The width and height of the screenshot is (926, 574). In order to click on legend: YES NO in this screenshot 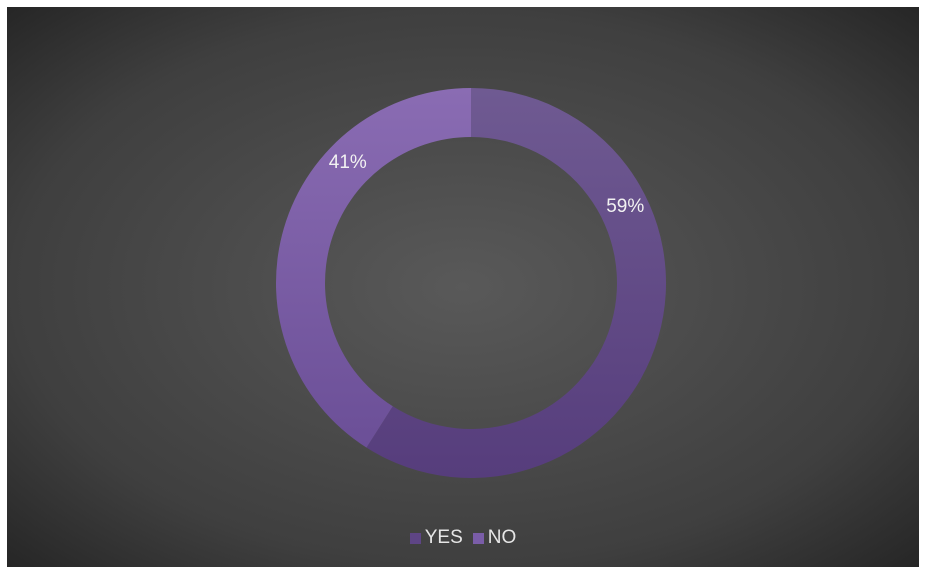, I will do `click(463, 538)`.